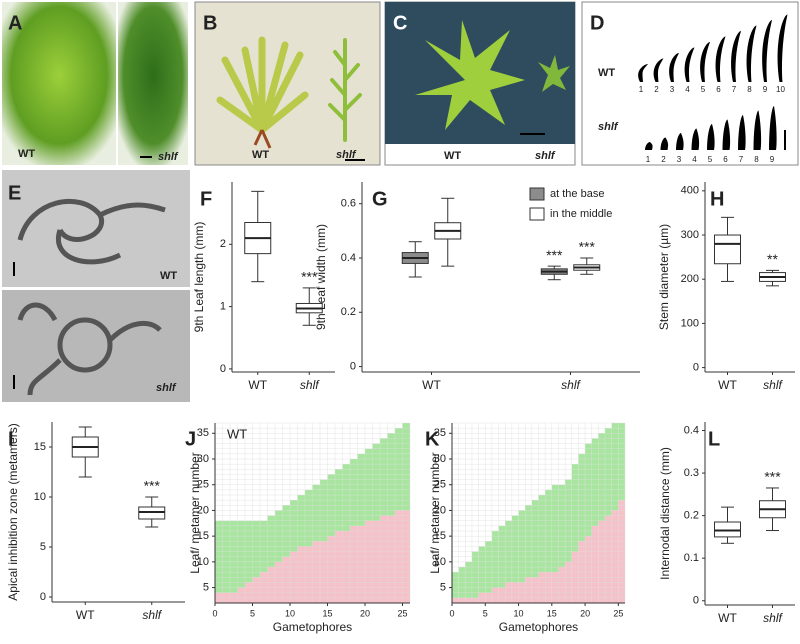 The image size is (800, 644). I want to click on leaf-number: 1, so click(641, 89).